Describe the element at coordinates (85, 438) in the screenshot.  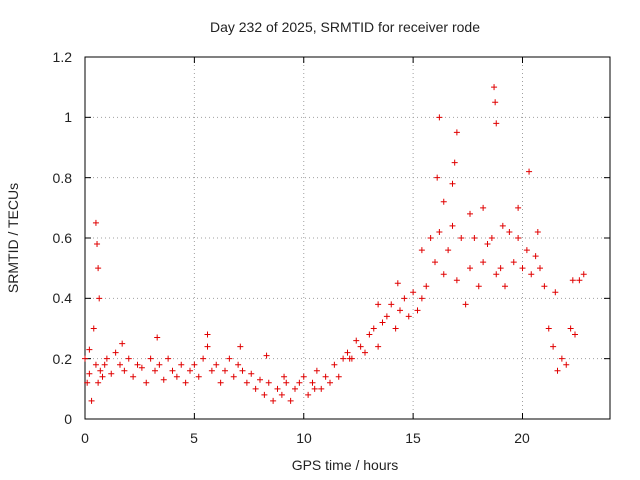
I see `x-tick-label: 0` at that location.